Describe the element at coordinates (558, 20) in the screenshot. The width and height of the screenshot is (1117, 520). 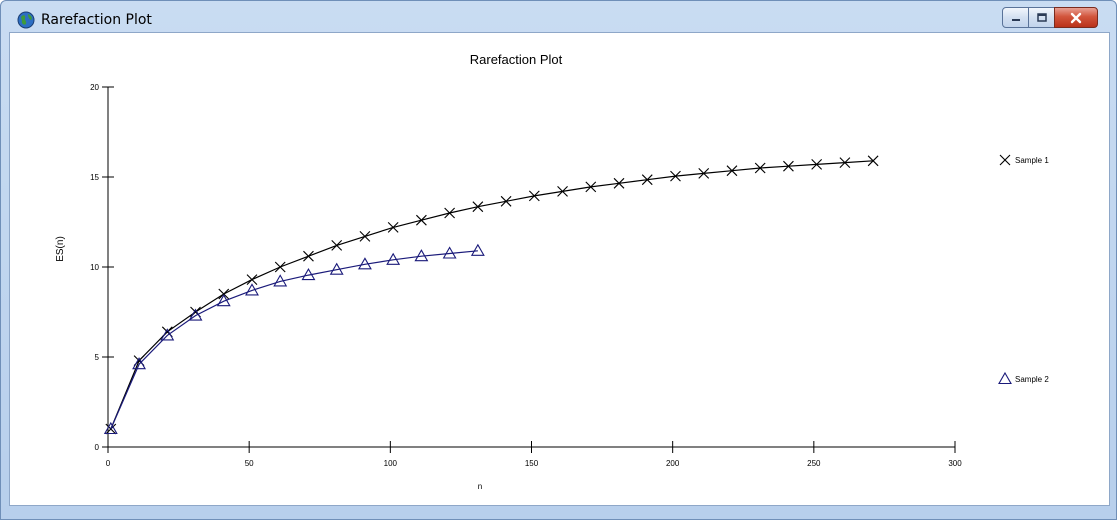
I see `title-bar: Rarefaction Plot` at that location.